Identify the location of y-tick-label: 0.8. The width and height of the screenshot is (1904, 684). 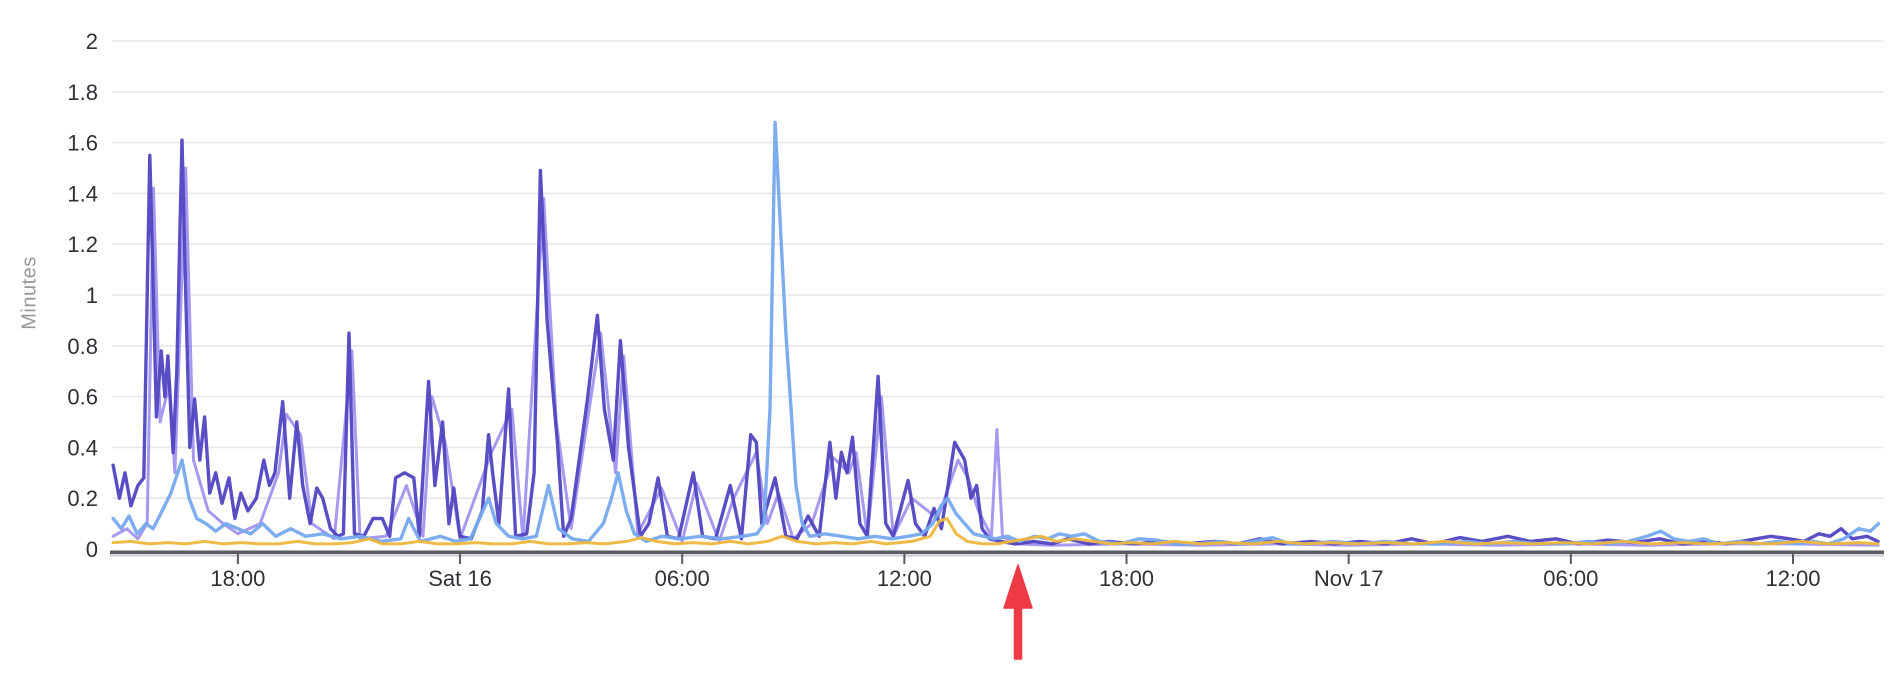
(82, 346).